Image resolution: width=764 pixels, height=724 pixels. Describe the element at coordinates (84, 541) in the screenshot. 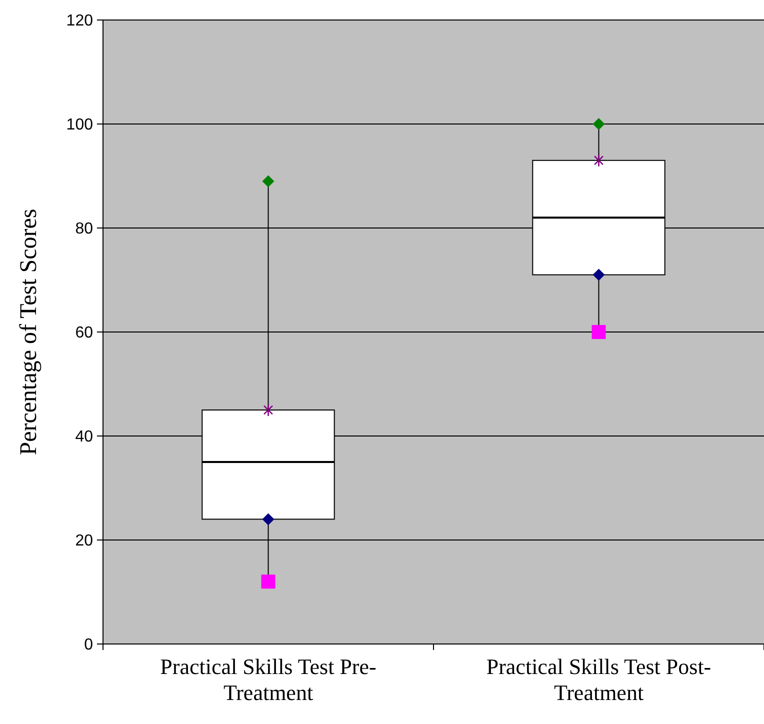

I see `y-tick-label: 20` at that location.